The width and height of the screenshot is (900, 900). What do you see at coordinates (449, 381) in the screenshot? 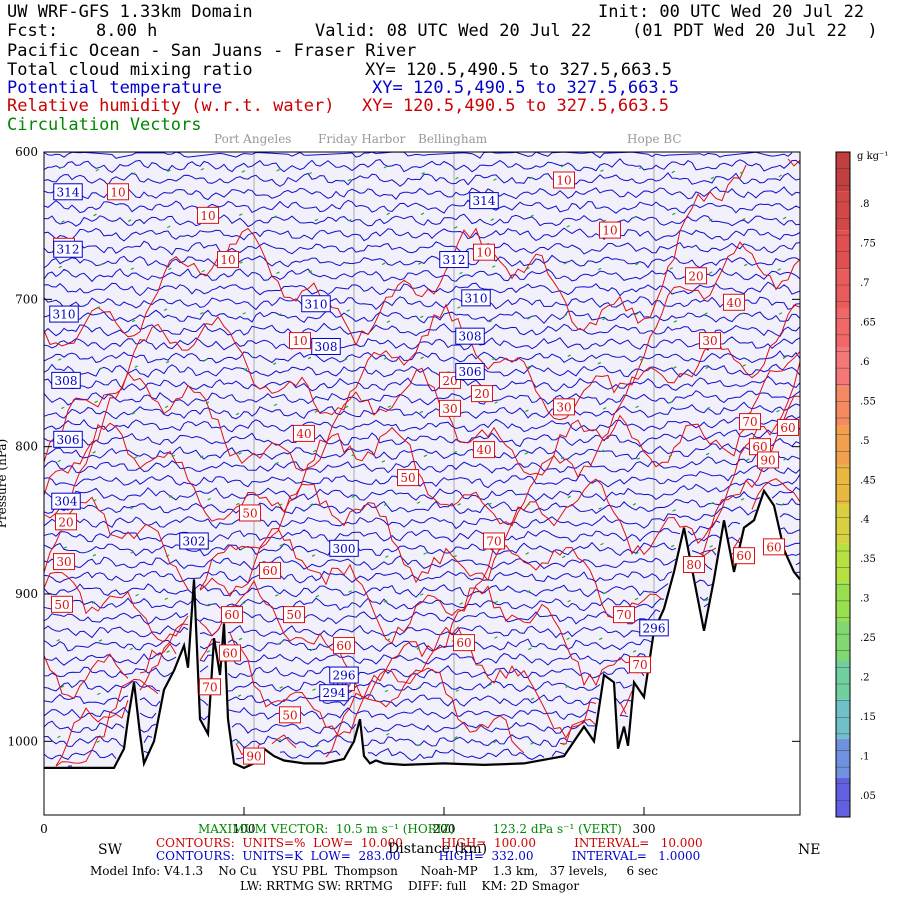
I see `svg-text: 20` at bounding box center [449, 381].